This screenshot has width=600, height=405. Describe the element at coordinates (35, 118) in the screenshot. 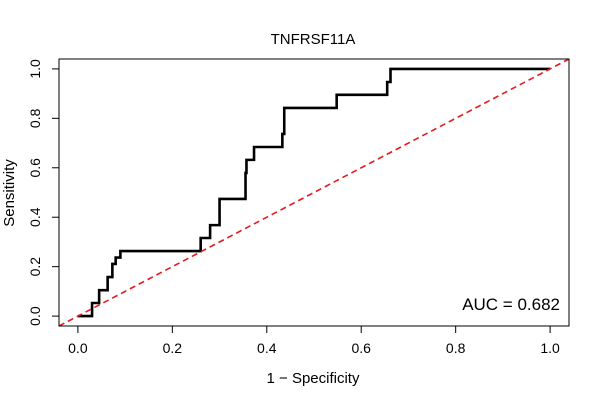

I see `y-tick-label: 0.8` at that location.